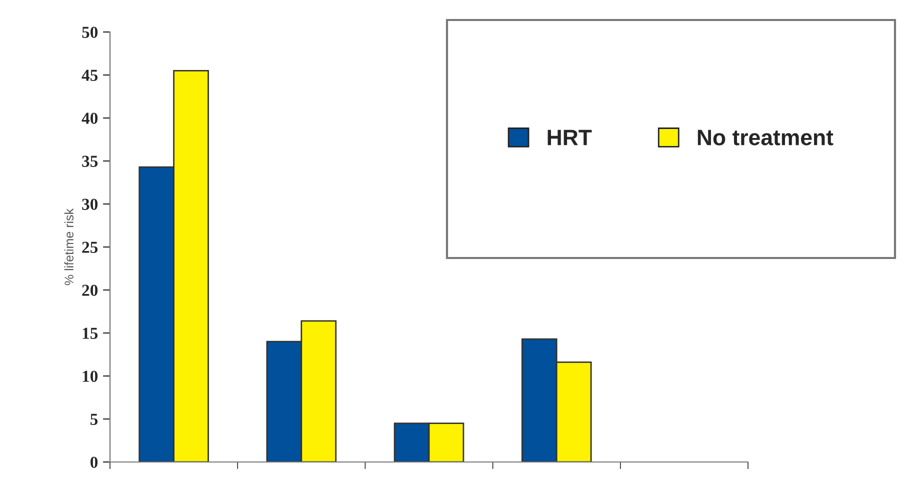  Describe the element at coordinates (90, 204) in the screenshot. I see `y-tick-label: 30` at that location.